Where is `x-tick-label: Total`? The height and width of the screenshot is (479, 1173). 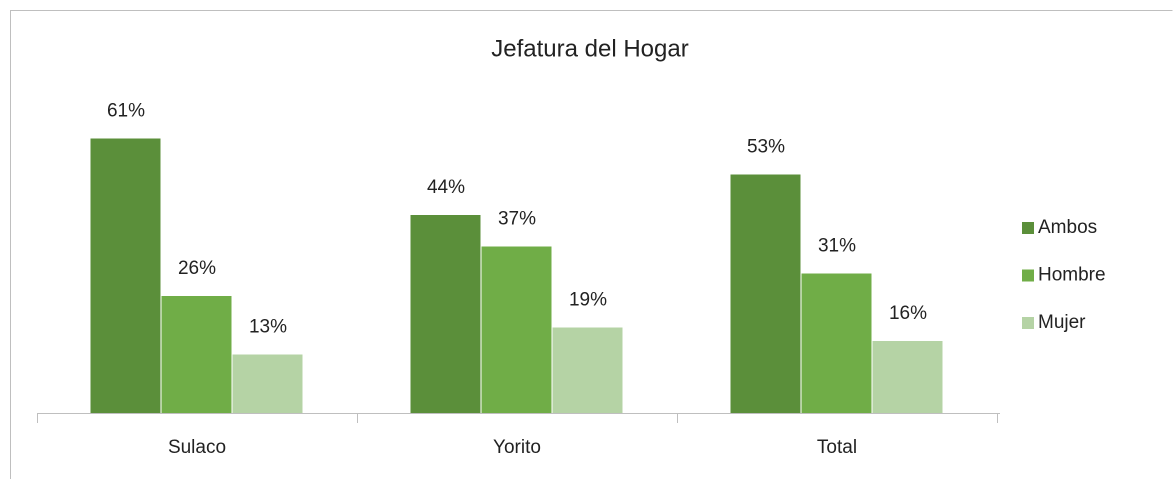 x-tick-label: Total is located at coordinates (837, 447).